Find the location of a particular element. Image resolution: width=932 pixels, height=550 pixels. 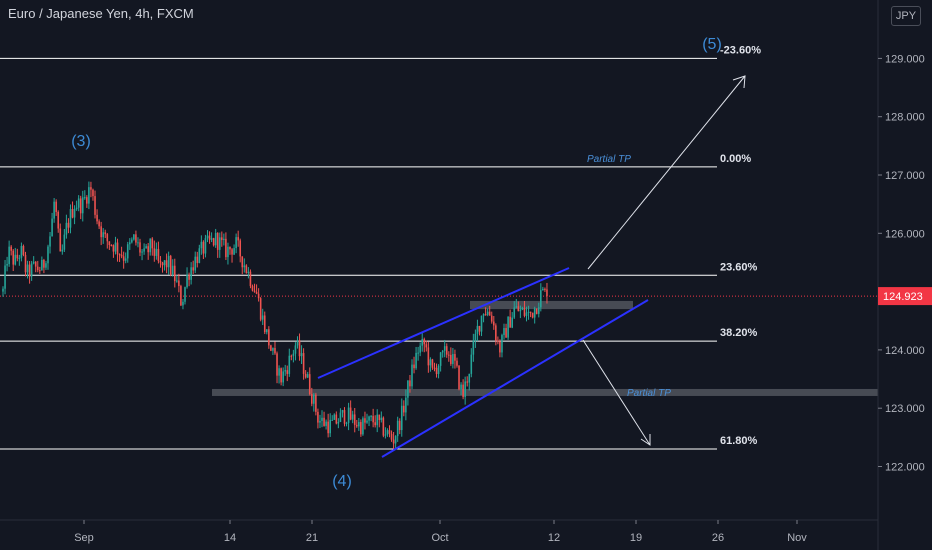

price-tick-label: 123.000 is located at coordinates (905, 409).